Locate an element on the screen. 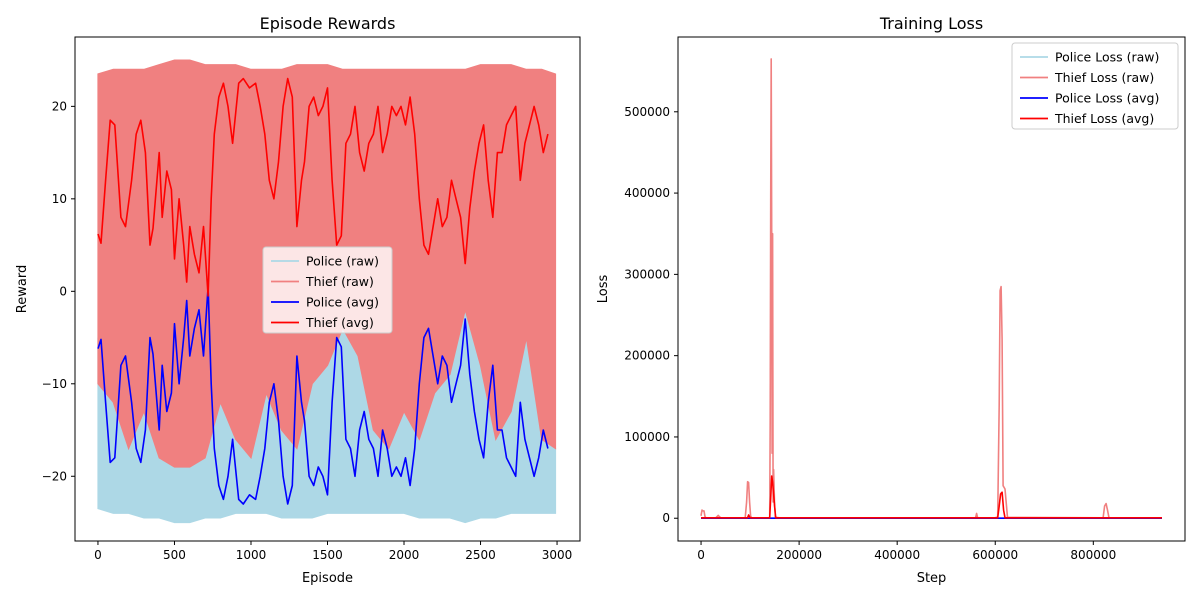 This screenshot has width=1200, height=604. y-tick-label: 10 is located at coordinates (59, 199).